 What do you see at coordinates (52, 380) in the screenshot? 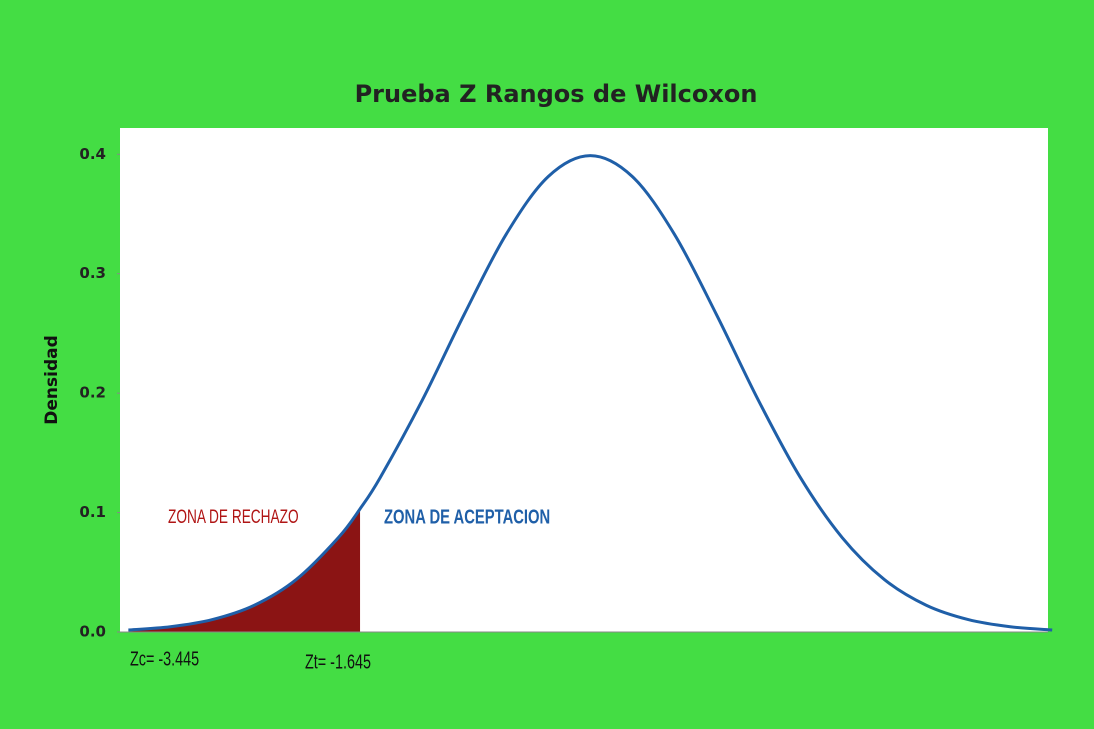
I see `y-axis-label: Densidad` at bounding box center [52, 380].